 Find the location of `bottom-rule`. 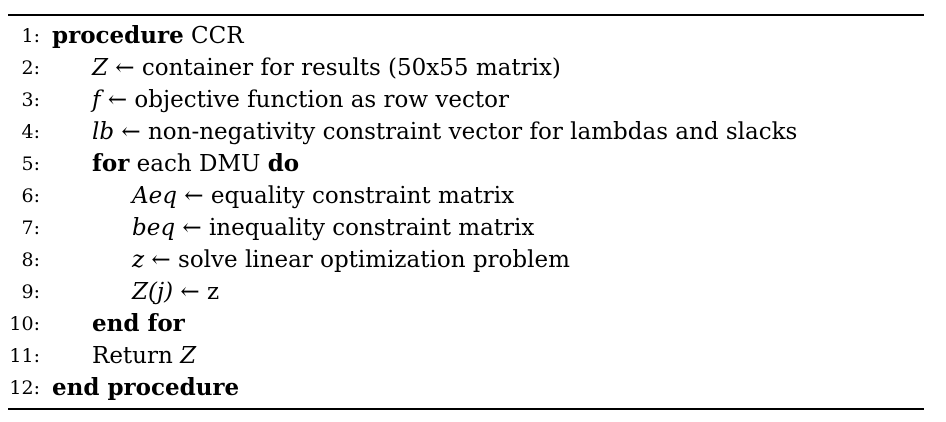

bottom-rule is located at coordinates (466, 409).